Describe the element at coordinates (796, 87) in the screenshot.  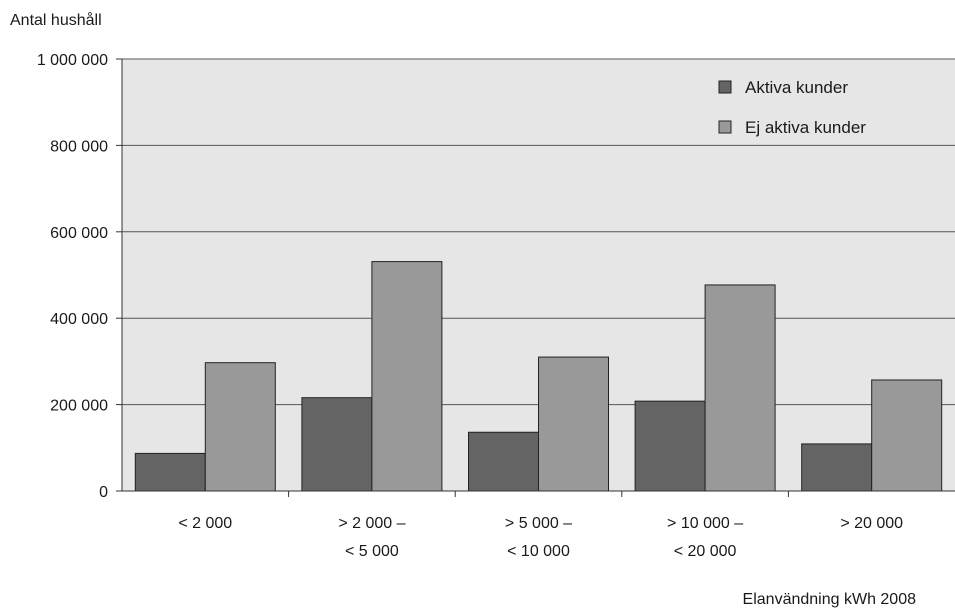
I see `legend-label: Aktiva kunder` at that location.